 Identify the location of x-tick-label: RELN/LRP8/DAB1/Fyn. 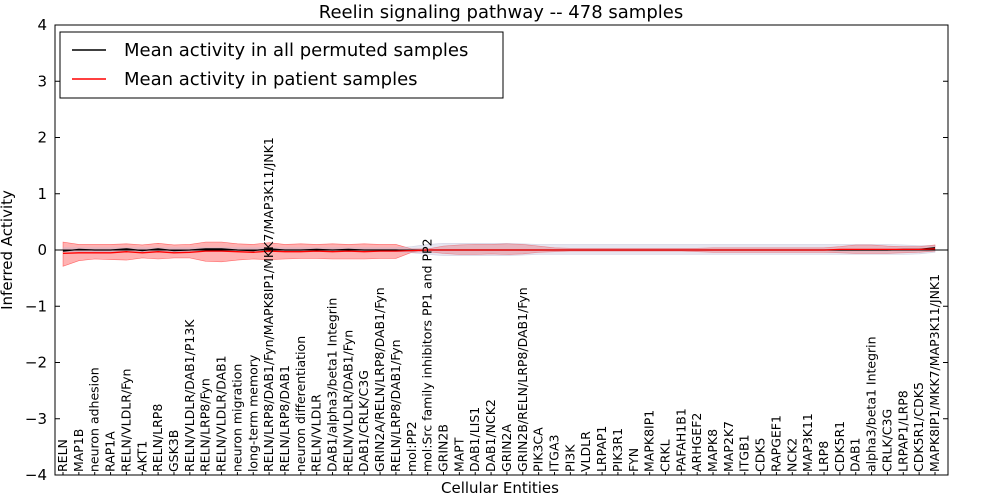
(395, 405).